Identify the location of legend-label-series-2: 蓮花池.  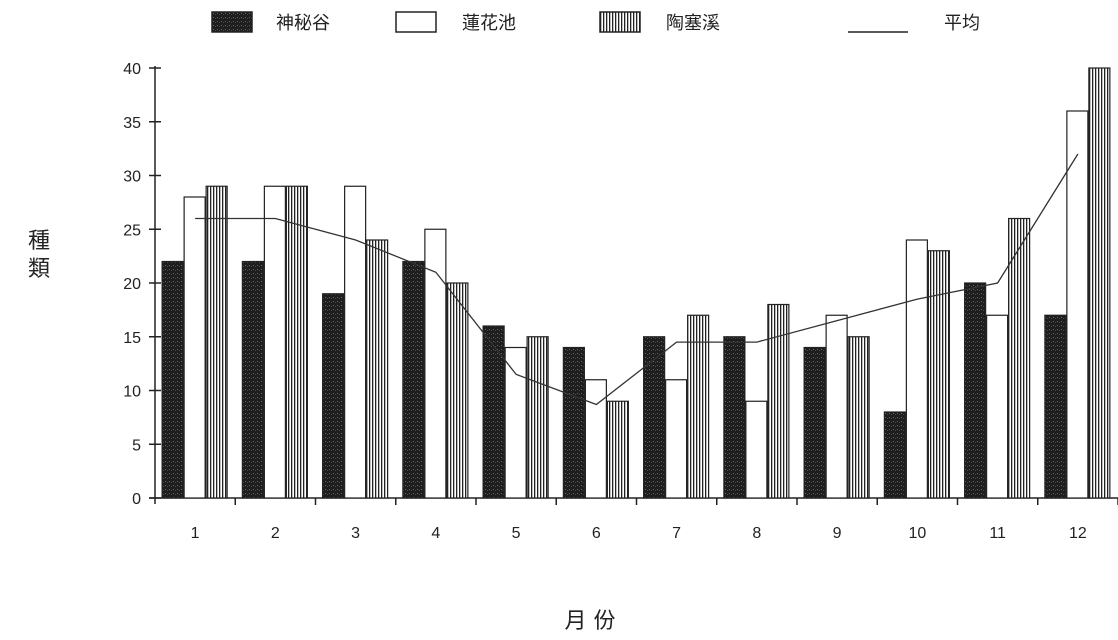
(489, 23).